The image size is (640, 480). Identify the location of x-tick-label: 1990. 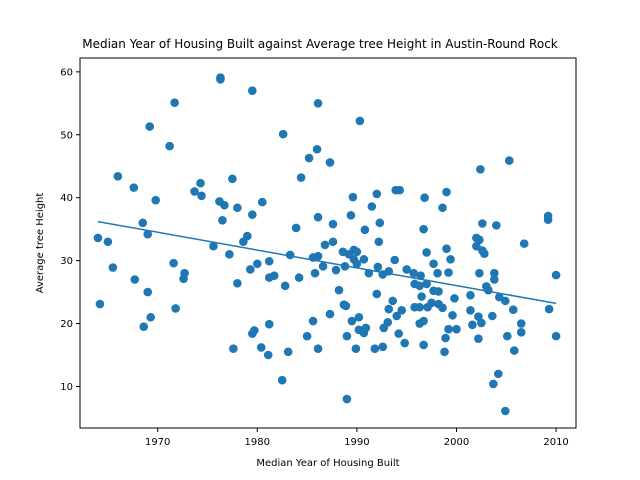
(356, 442).